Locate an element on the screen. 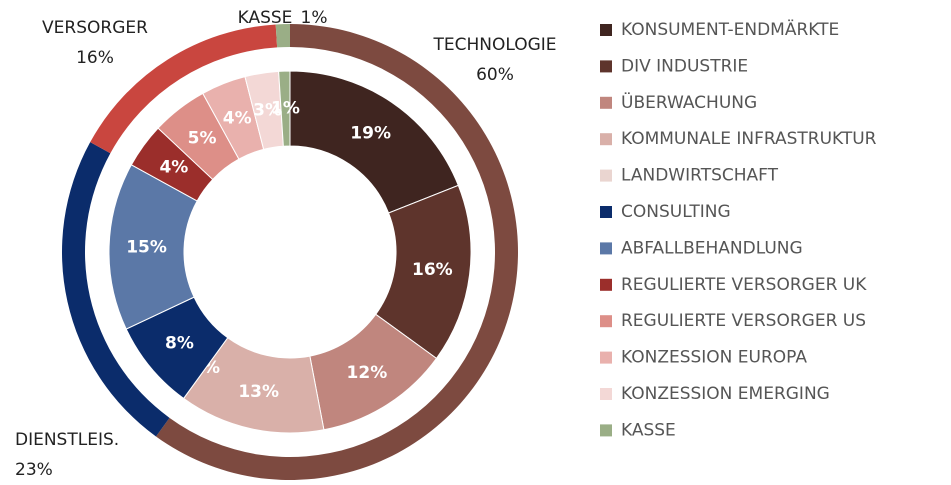 The height and width of the screenshot is (485, 951). legend-label: ÜBERWACHUNG is located at coordinates (689, 102).